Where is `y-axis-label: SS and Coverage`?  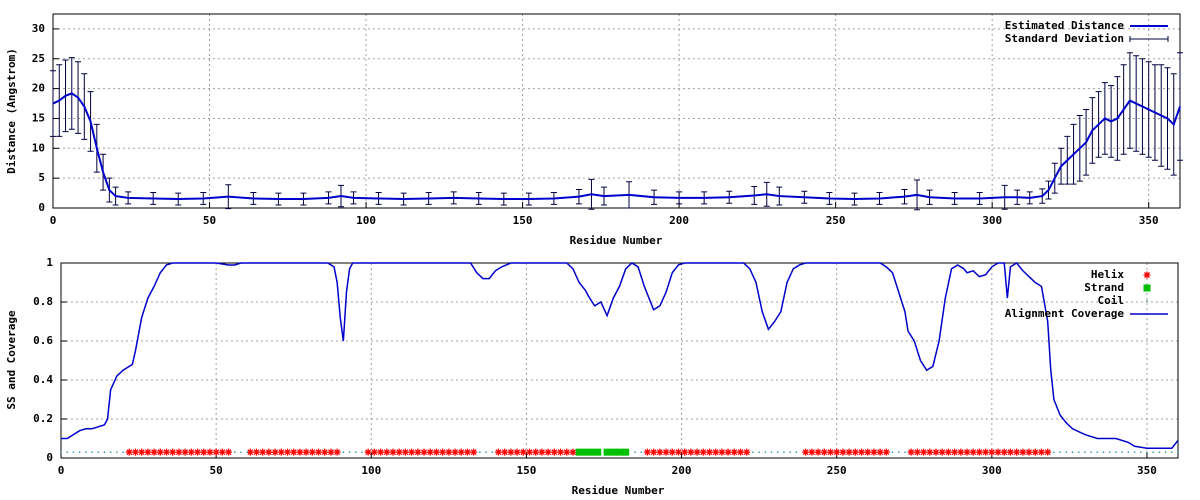
y-axis-label: SS and Coverage is located at coordinates (11, 360).